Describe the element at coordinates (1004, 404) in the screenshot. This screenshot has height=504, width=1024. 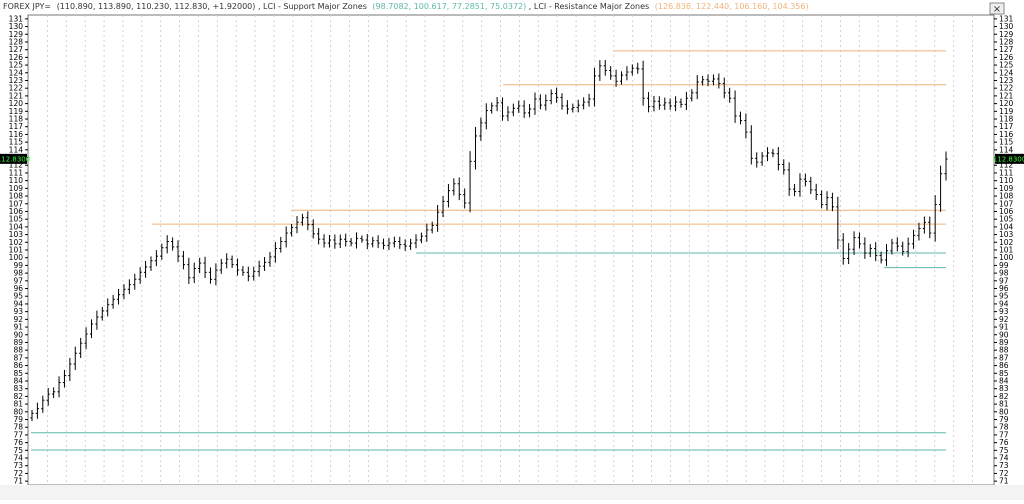
I see `y-tick-label: 81` at that location.